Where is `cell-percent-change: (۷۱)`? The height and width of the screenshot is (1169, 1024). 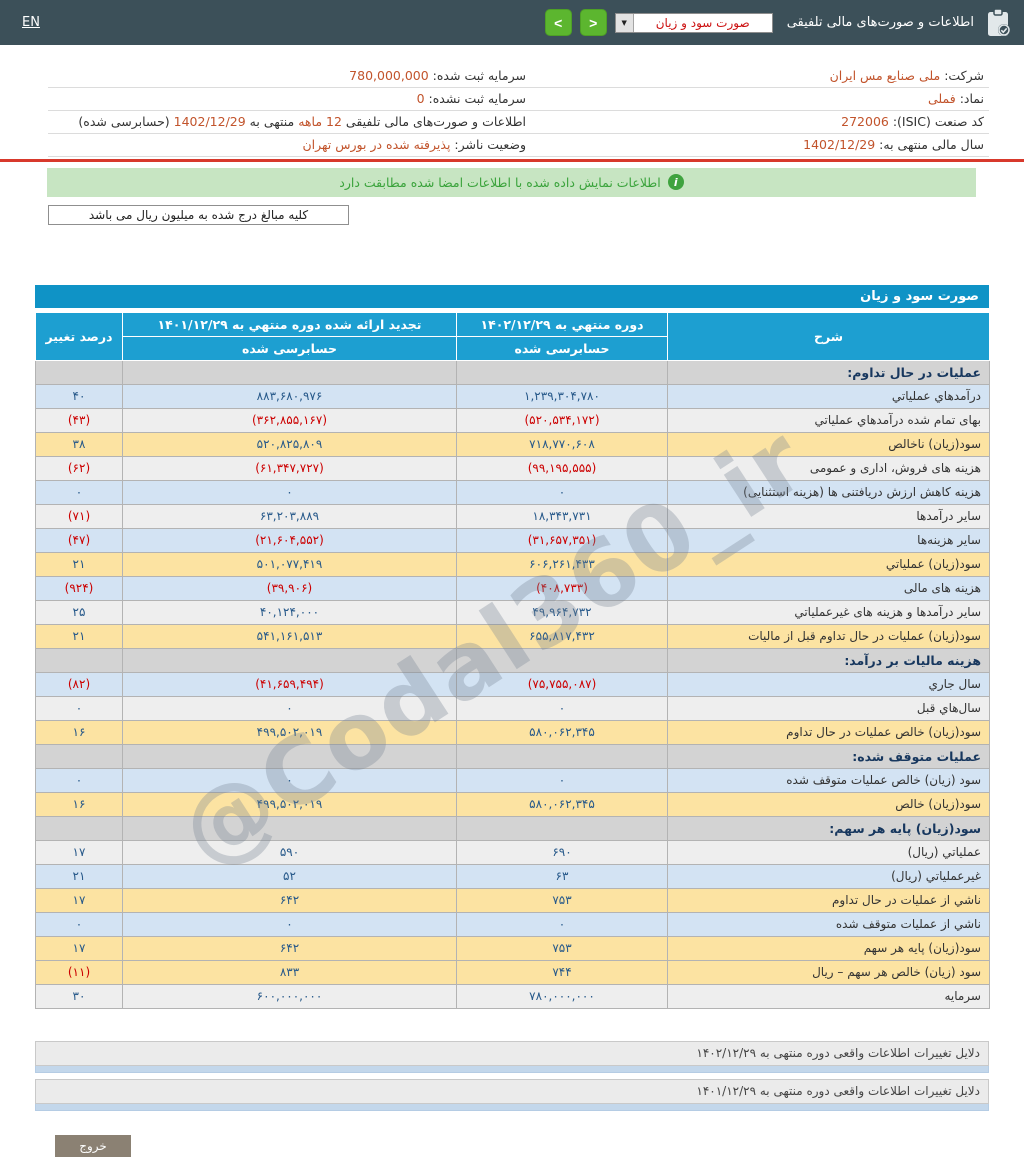 cell-percent-change: (۷۱) is located at coordinates (79, 516).